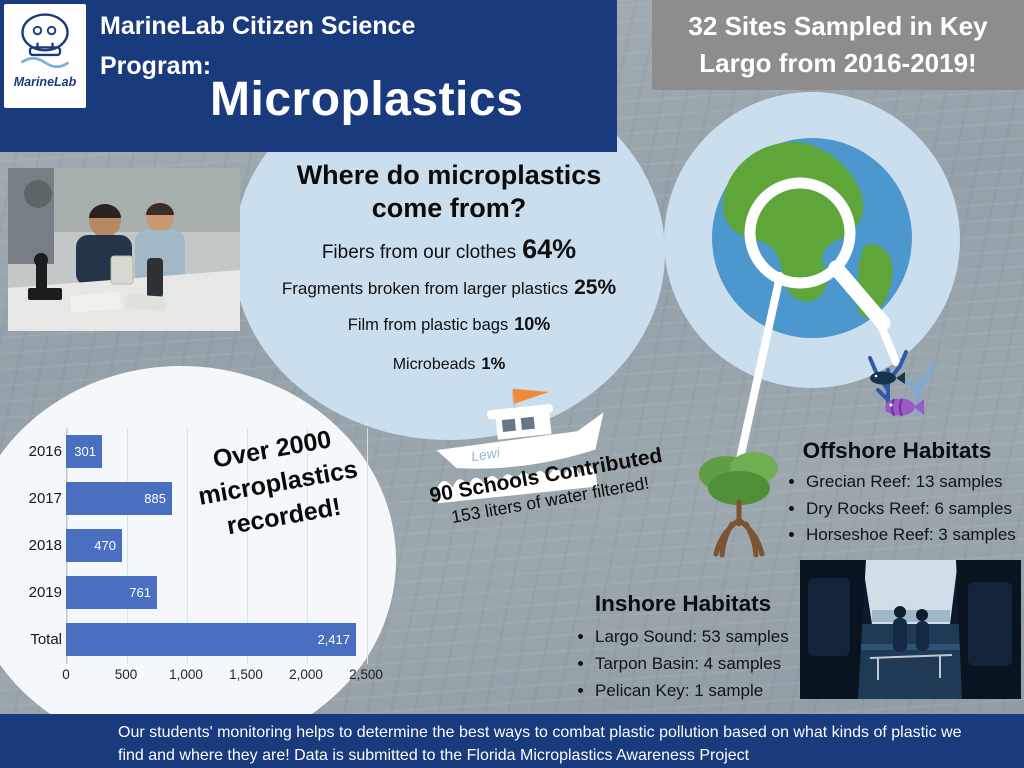  I want to click on chart-row: 2019 761, so click(198, 592).